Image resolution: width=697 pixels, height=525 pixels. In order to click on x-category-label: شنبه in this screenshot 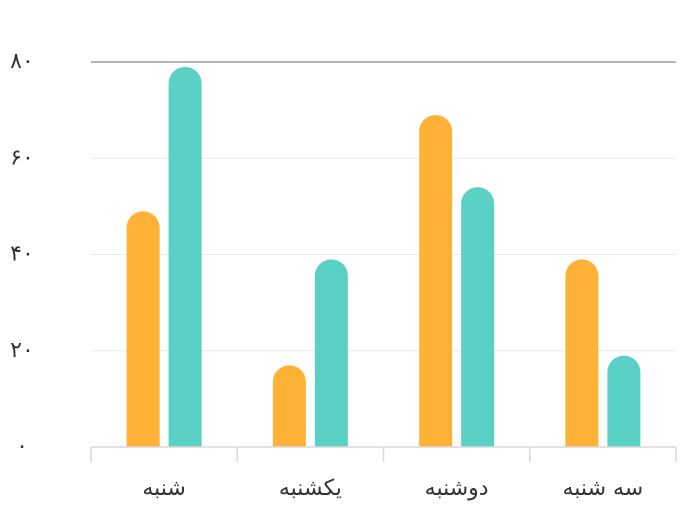, I will do `click(164, 488)`.